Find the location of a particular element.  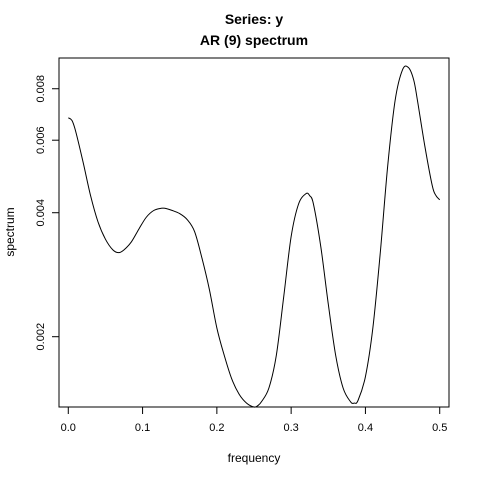

x-tick-label: 0.5 is located at coordinates (439, 428).